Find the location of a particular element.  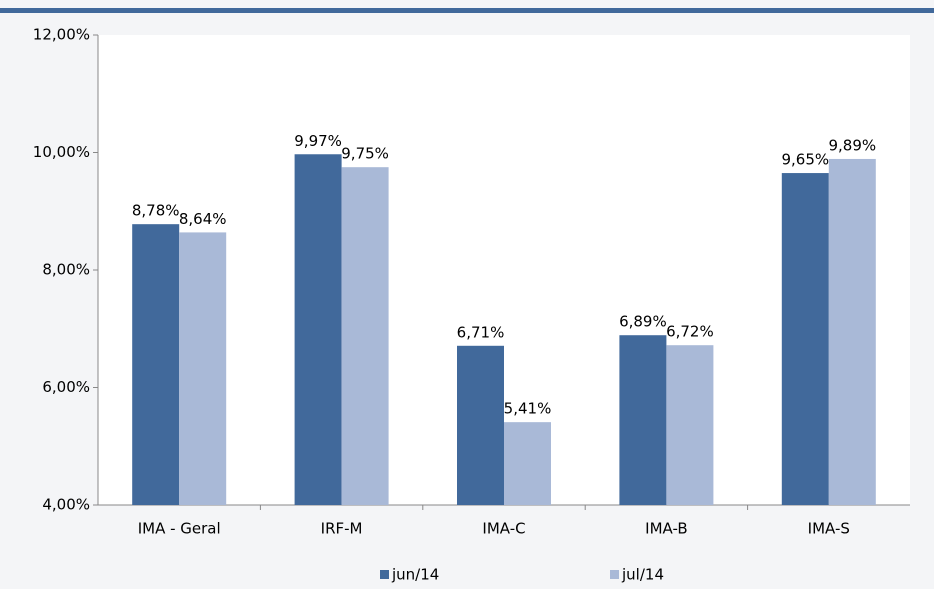

value-label: 6,71% is located at coordinates (481, 332).